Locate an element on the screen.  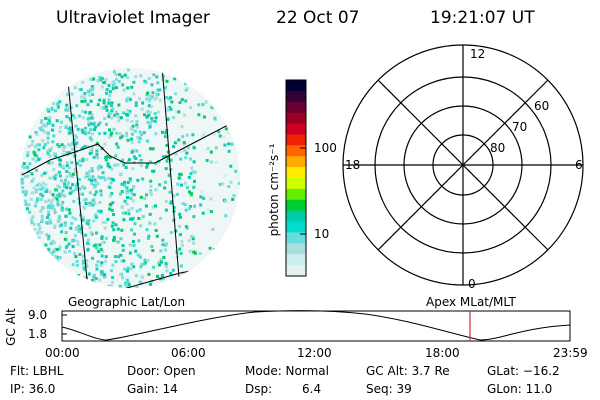
orbit-y-tick-9: 9.0 is located at coordinates (38, 315).